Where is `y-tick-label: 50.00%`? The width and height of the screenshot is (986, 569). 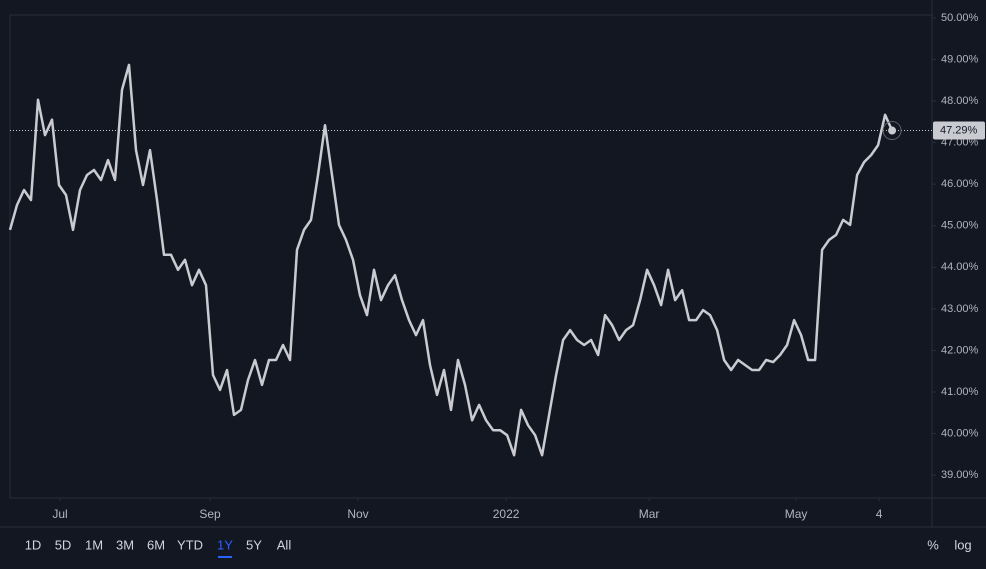 y-tick-label: 50.00% is located at coordinates (960, 18).